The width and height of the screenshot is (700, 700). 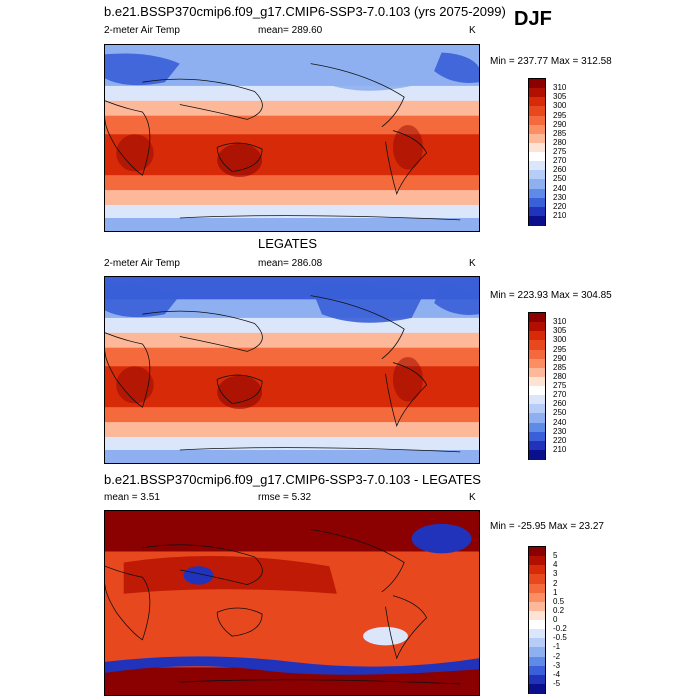 I want to click on panel3-colorbar-tick-label: -3, so click(x=557, y=665).